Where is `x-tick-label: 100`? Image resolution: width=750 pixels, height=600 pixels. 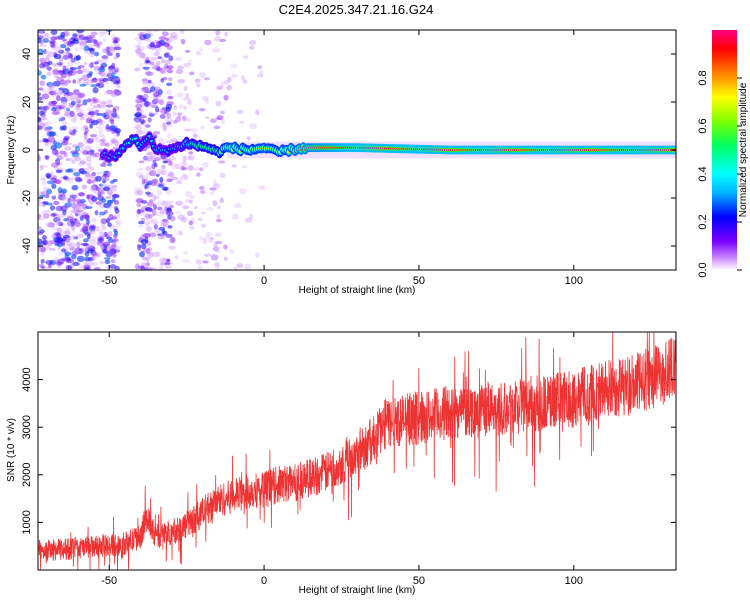 x-tick-label: 100 is located at coordinates (574, 281).